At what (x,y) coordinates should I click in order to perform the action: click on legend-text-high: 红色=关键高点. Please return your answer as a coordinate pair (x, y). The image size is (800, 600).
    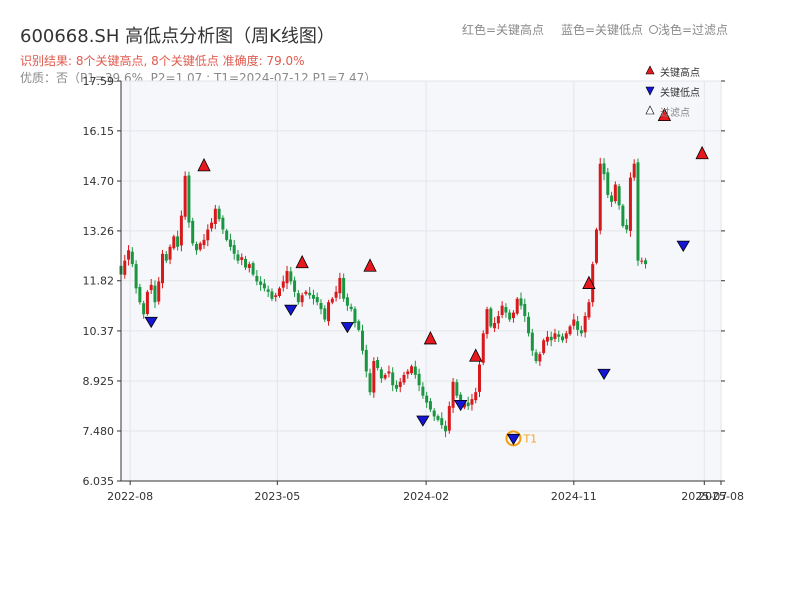
    Looking at the image, I should click on (503, 30).